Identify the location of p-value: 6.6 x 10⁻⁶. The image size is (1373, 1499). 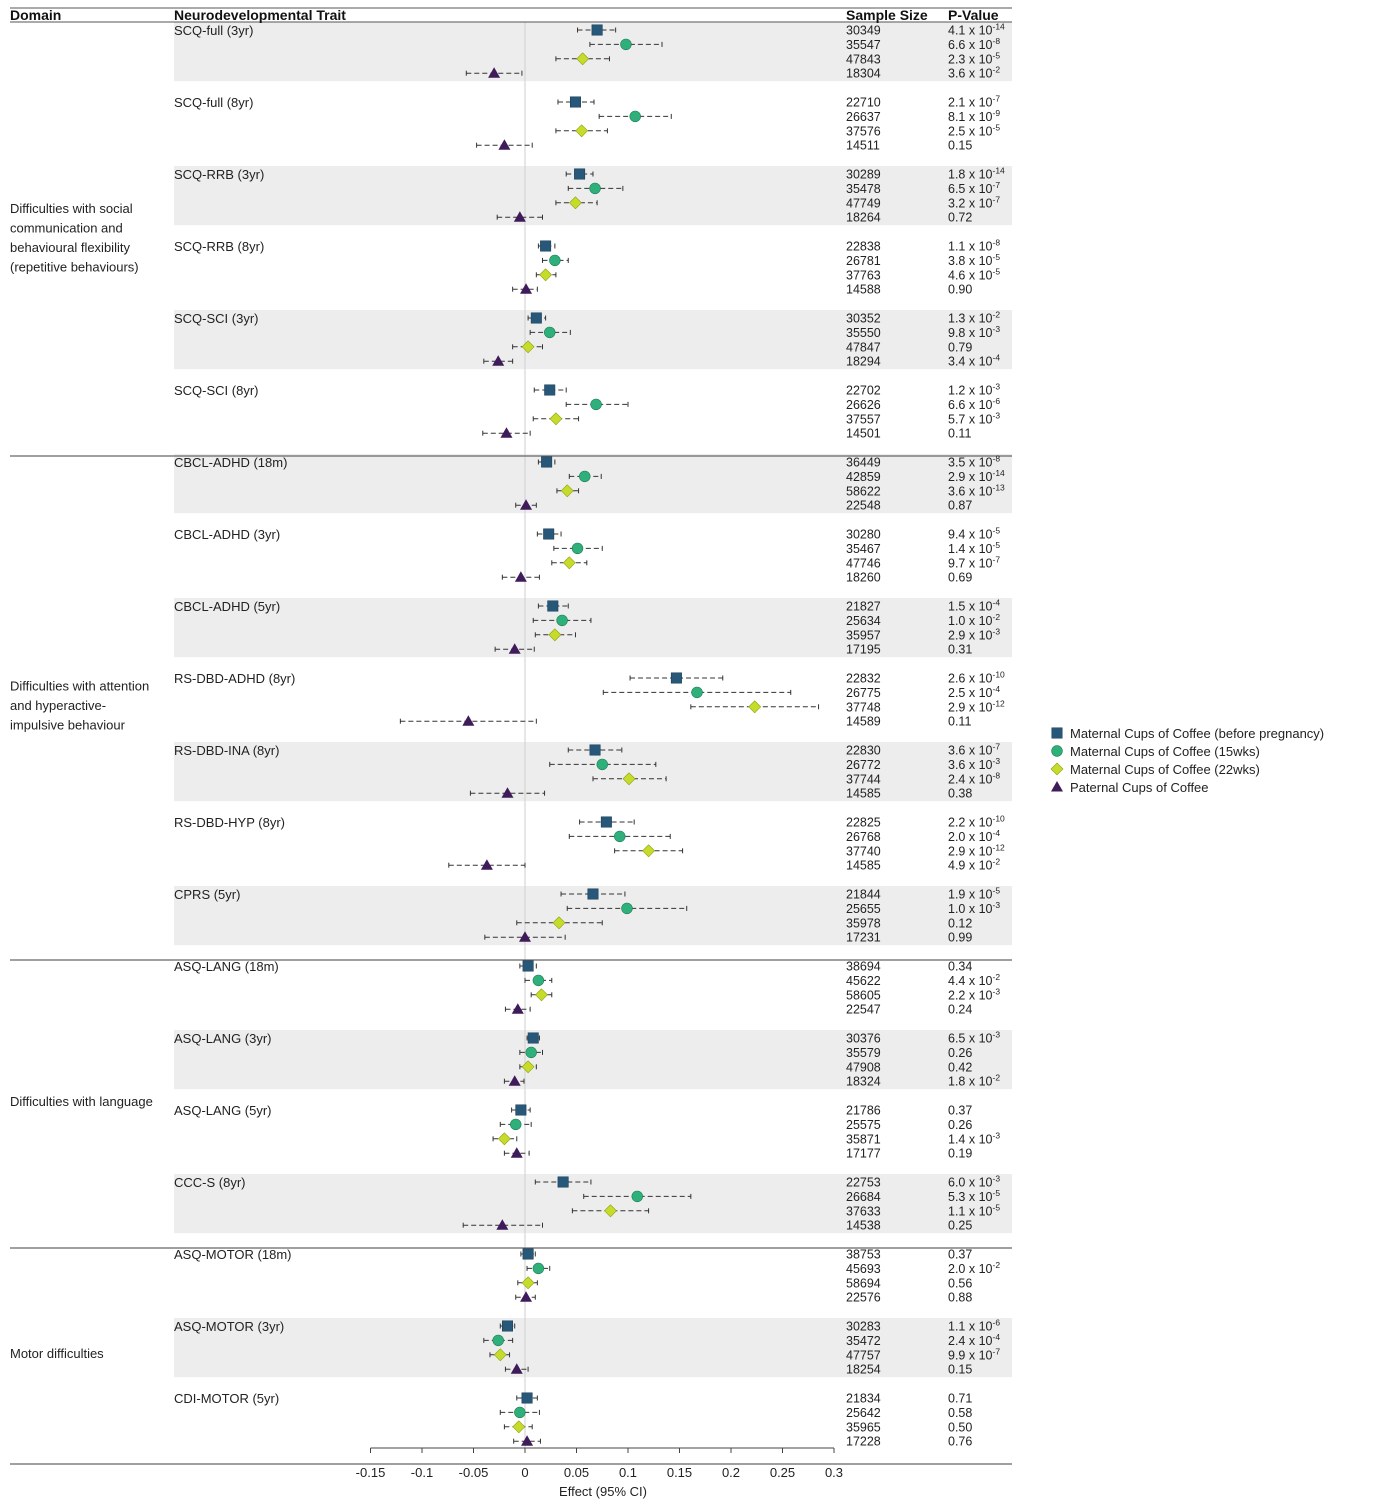
(974, 404).